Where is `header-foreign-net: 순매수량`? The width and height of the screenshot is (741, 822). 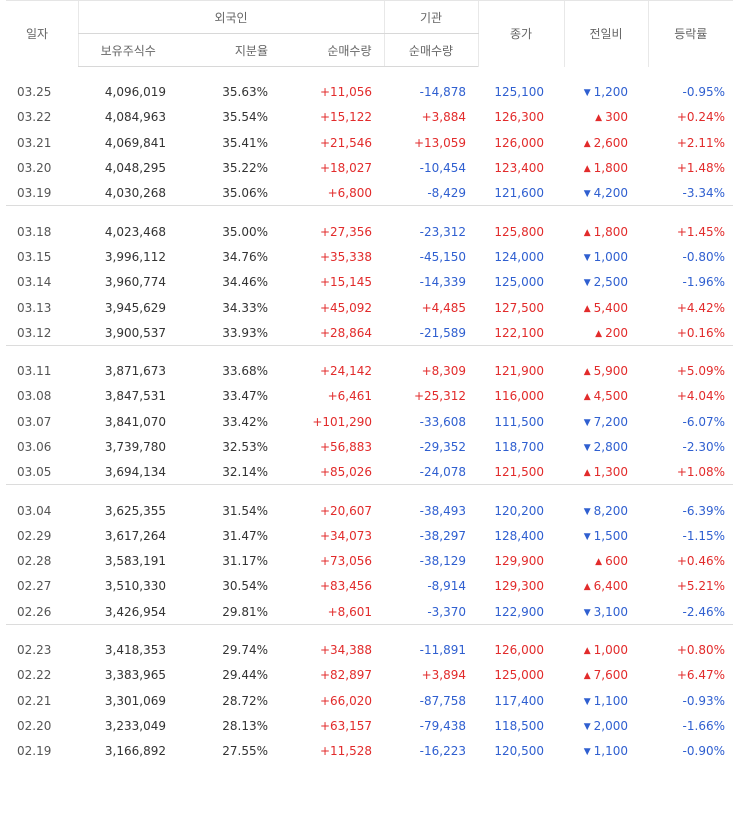
header-foreign-net: 순매수량 is located at coordinates (332, 50).